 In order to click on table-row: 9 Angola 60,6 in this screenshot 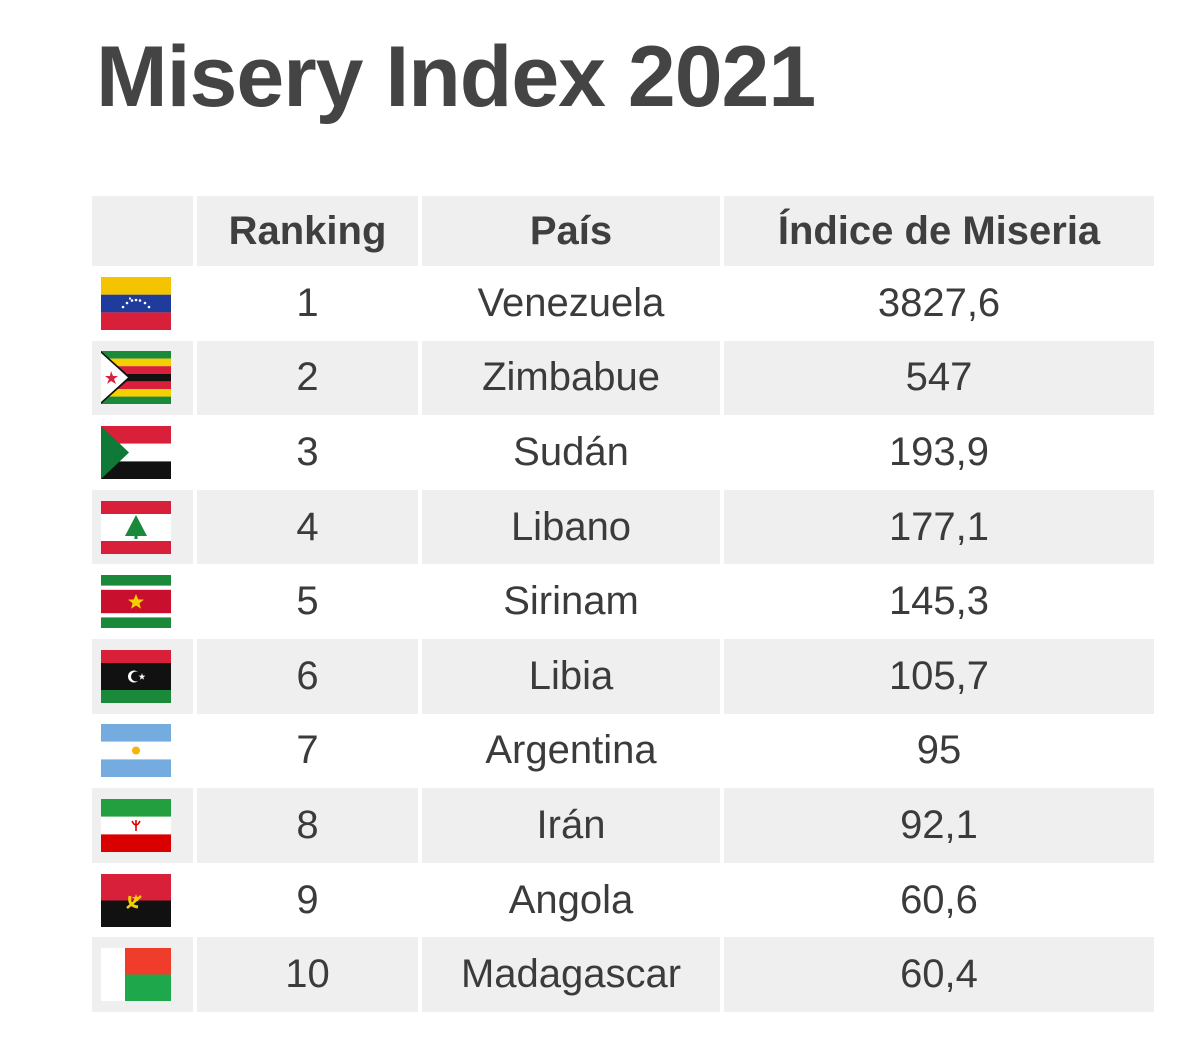, I will do `click(623, 900)`.